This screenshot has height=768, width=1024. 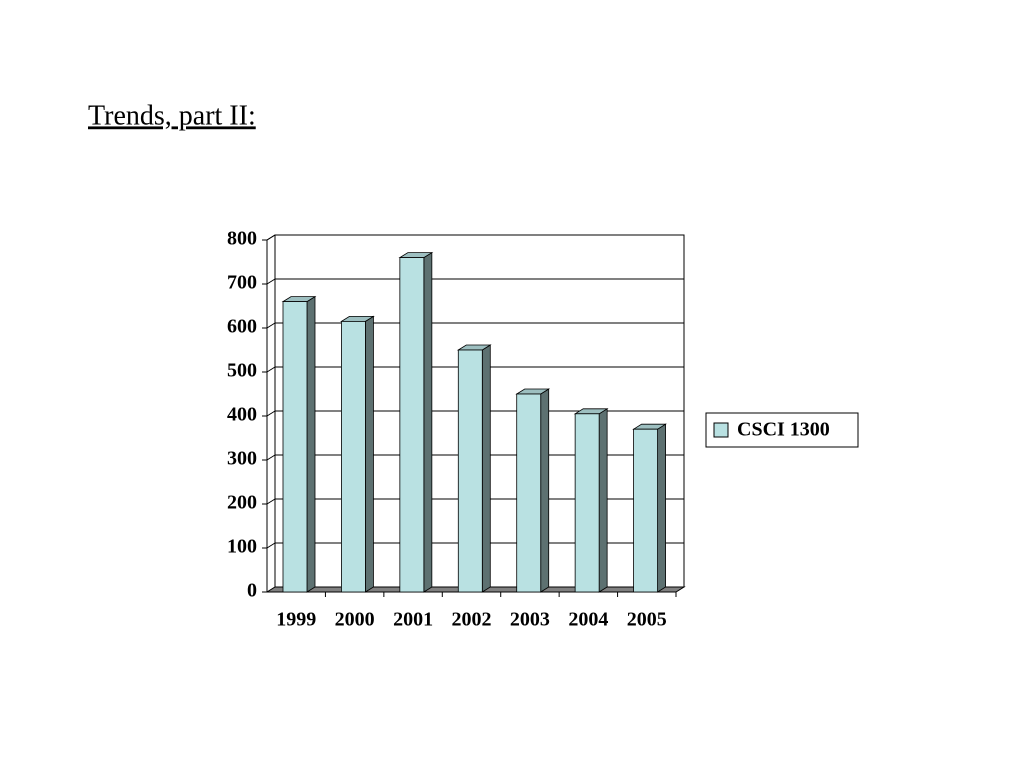 I want to click on legend-box, so click(x=782, y=430).